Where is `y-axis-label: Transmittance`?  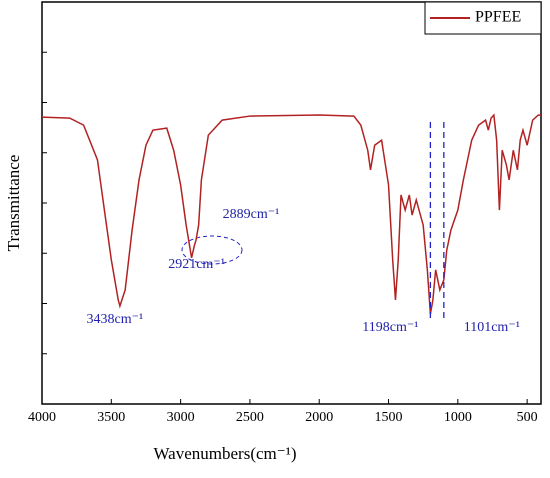
y-axis-label: Transmittance is located at coordinates (13, 203).